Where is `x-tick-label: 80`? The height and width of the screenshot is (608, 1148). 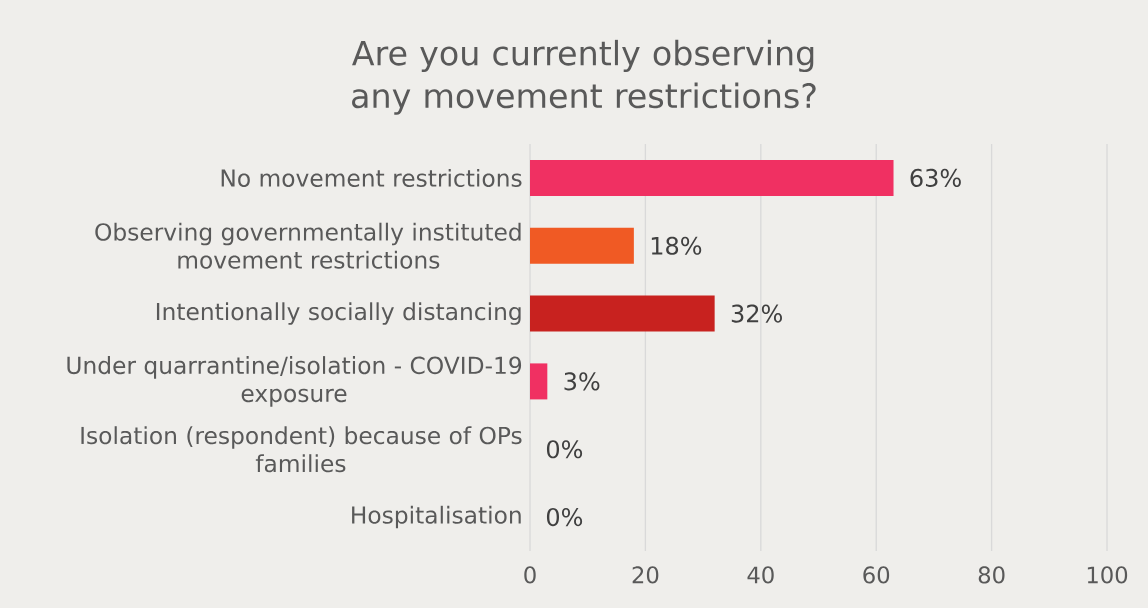
x-tick-label: 80 is located at coordinates (991, 575).